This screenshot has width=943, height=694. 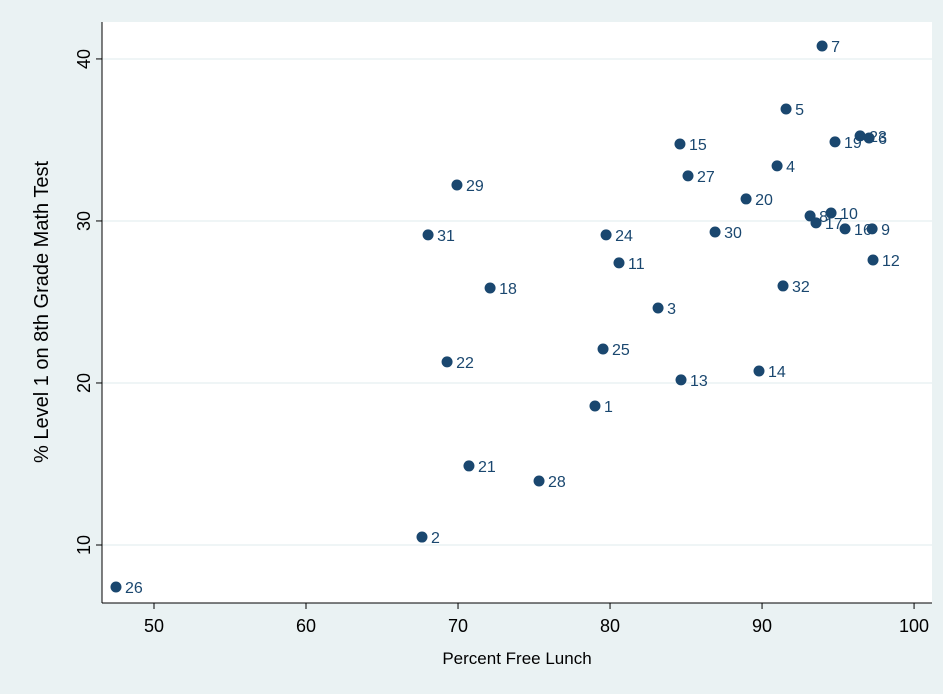 I want to click on point-label: 2, so click(x=435, y=538).